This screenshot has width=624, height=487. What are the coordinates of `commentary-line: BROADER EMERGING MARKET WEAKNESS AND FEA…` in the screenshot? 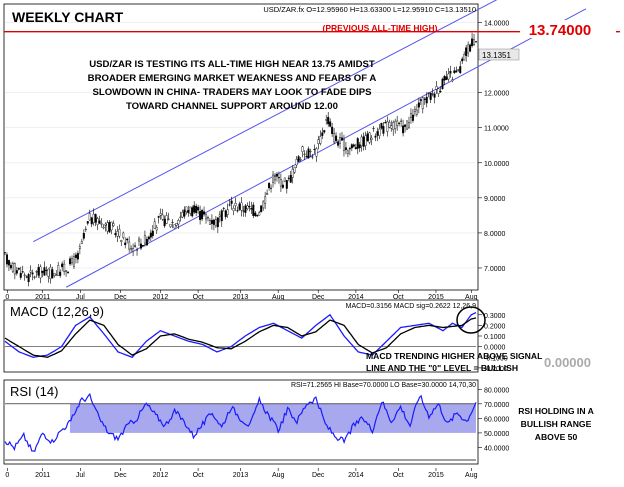 It's located at (232, 78).